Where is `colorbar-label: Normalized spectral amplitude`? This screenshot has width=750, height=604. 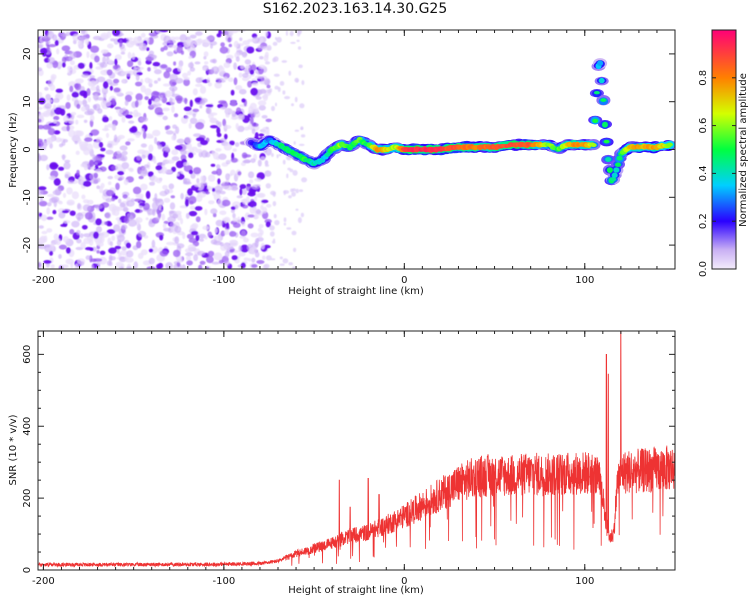
colorbar-label: Normalized spectral amplitude is located at coordinates (743, 150).